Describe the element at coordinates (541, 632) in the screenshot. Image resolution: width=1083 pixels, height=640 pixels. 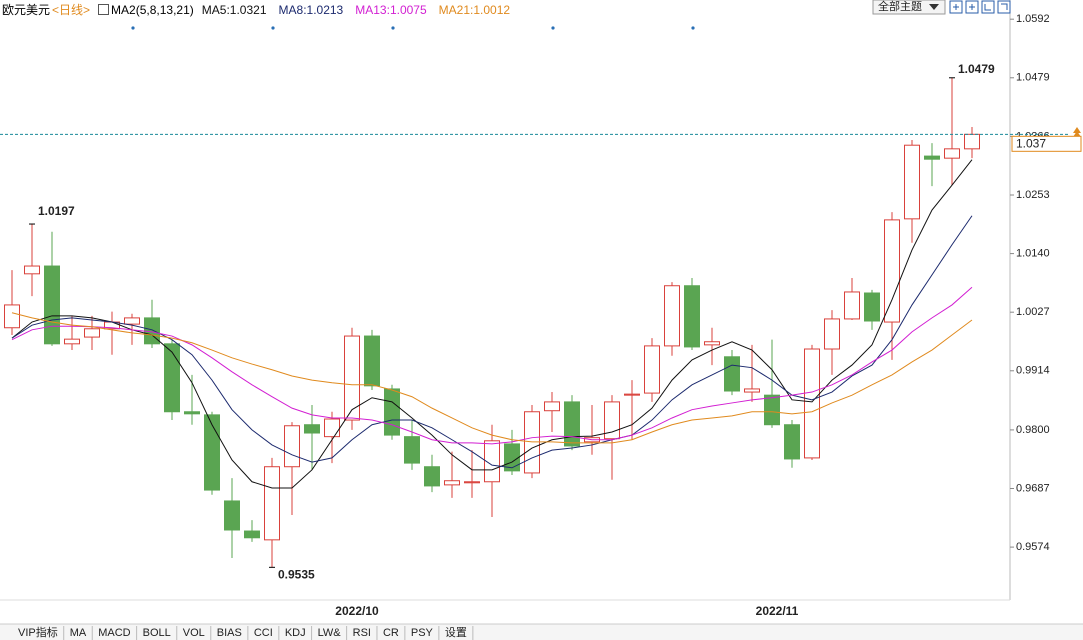
I see `tab-bar` at that location.